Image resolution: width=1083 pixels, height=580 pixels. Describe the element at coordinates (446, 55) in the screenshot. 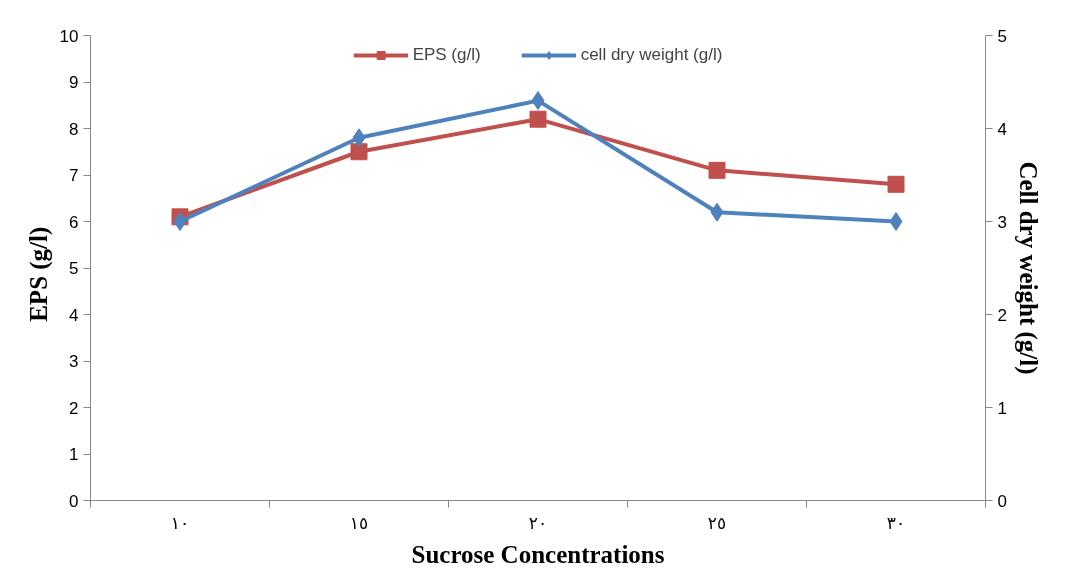

I see `legend-label: EPS (g/l)` at that location.